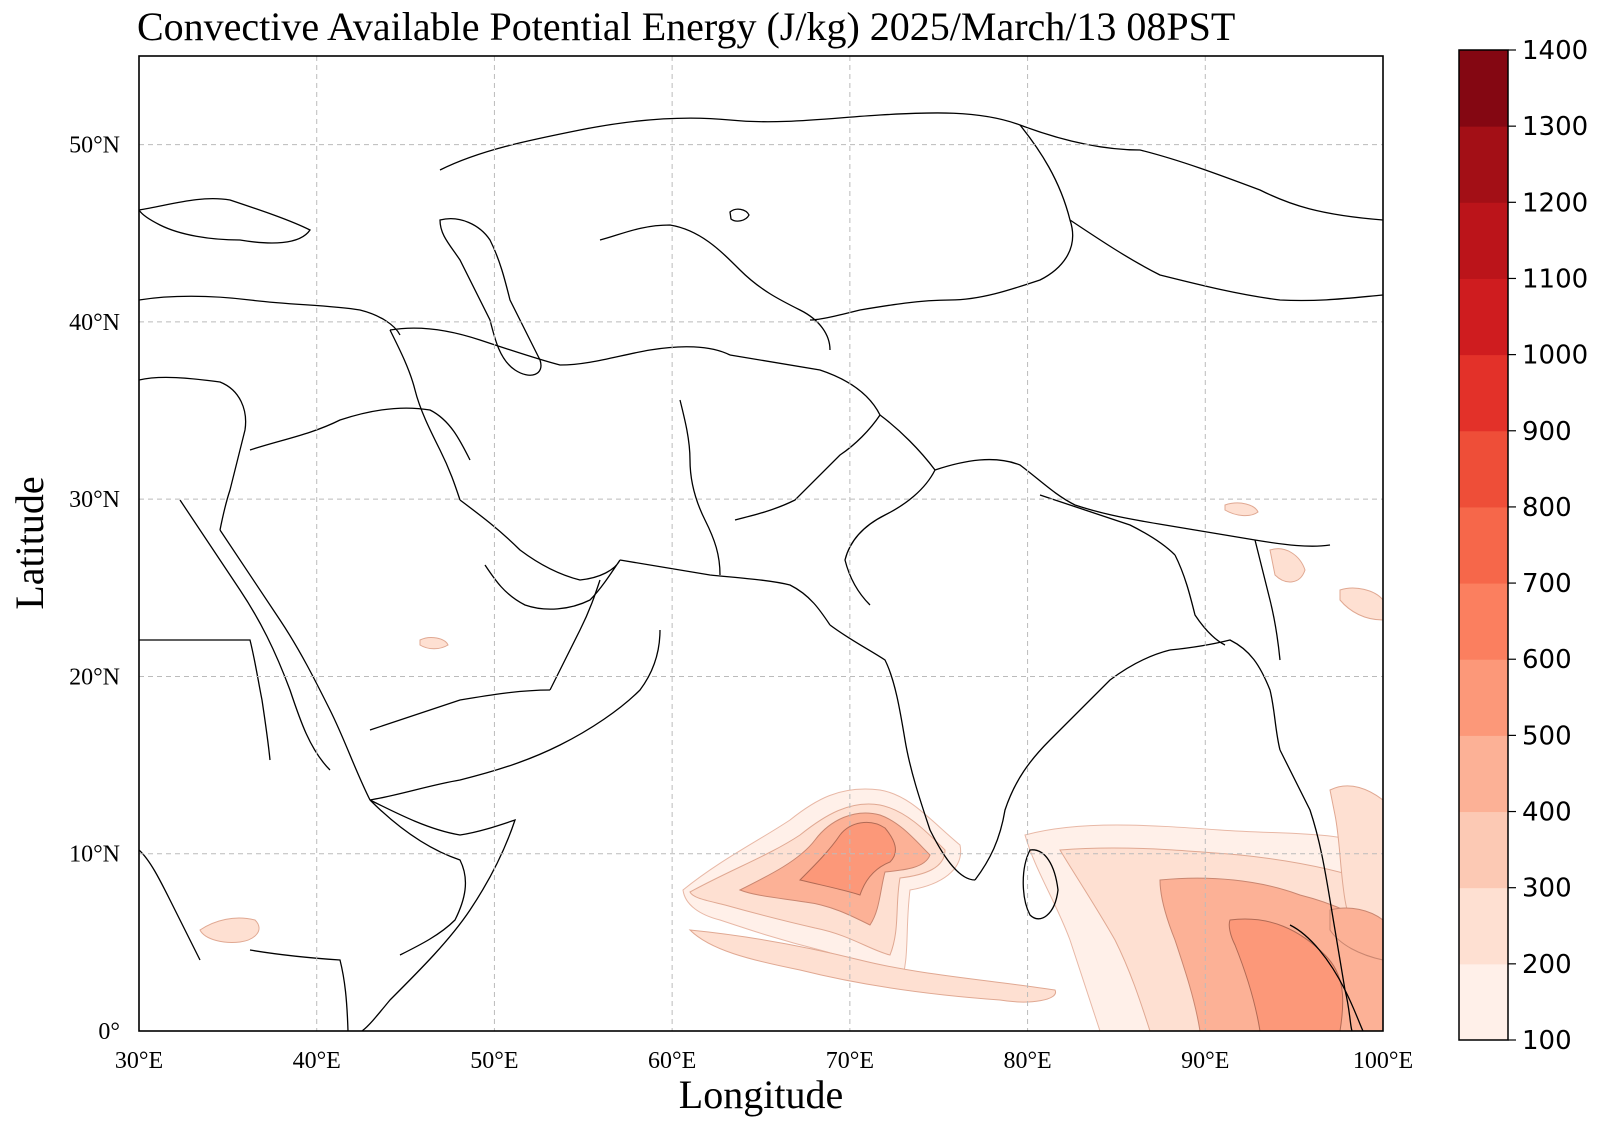  Describe the element at coordinates (872, 966) in the screenshot. I see `cape-field-arabian-sea-tongue` at that location.